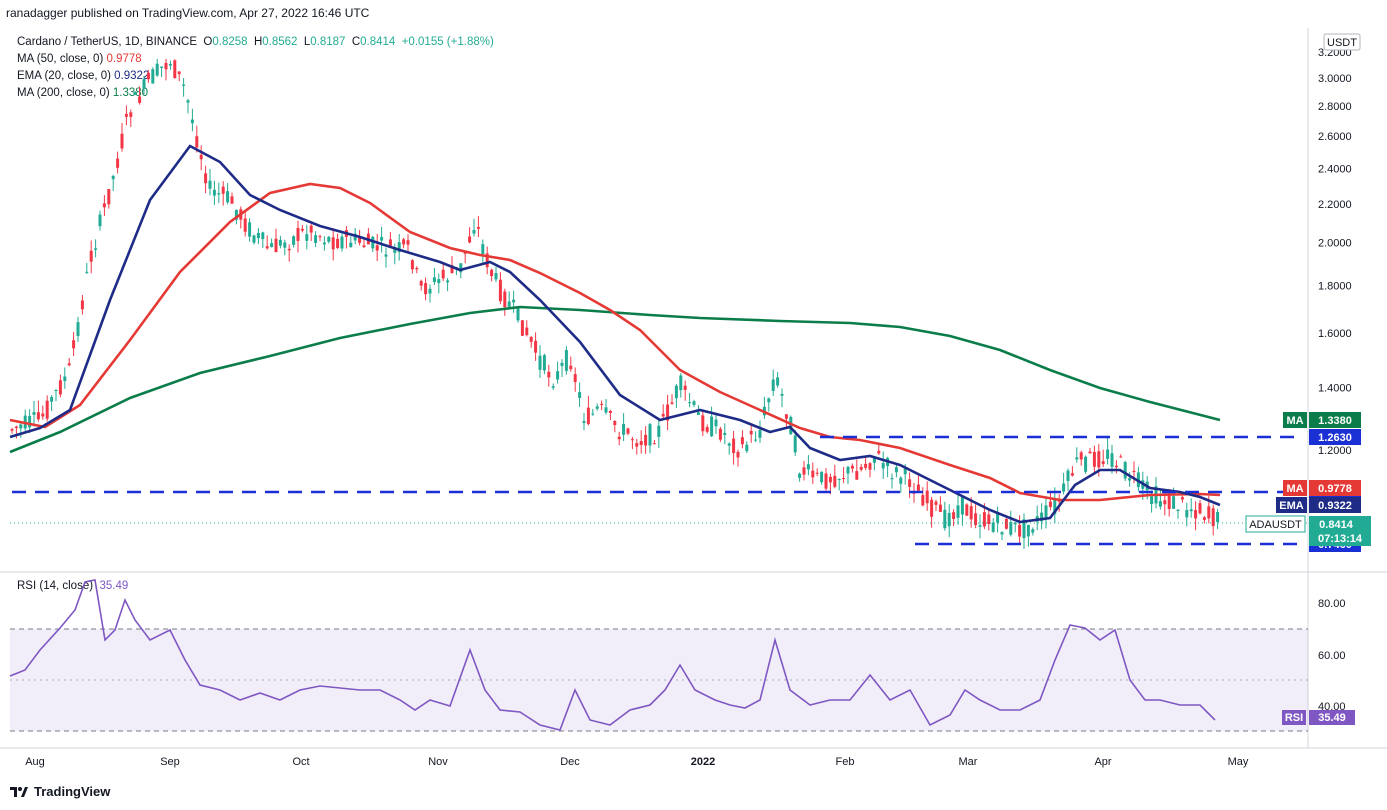  Describe the element at coordinates (60, 791) in the screenshot. I see `tradingview-footer: TradingView` at that location.